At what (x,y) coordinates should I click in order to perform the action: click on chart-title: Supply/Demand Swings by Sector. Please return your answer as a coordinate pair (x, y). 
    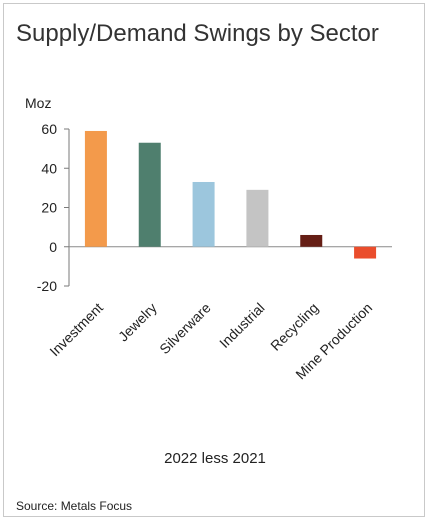
    Looking at the image, I should click on (197, 33).